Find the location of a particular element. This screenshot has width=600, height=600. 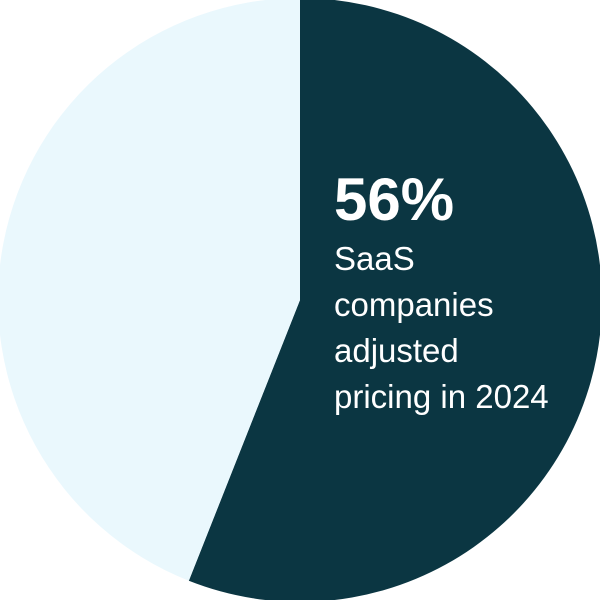

label-line: adjusted is located at coordinates (396, 350).